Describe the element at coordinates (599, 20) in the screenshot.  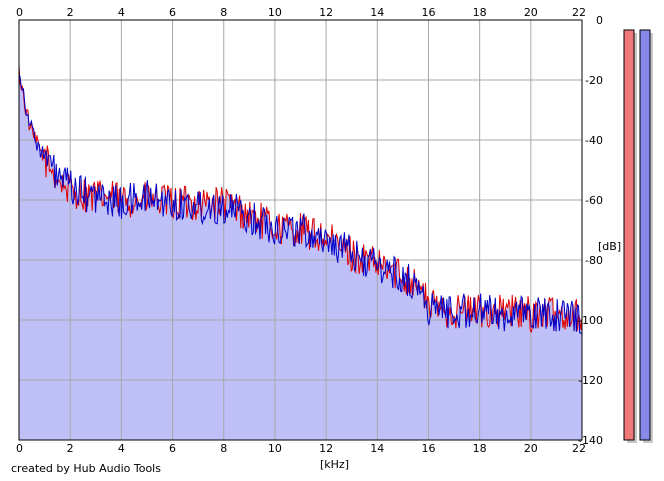
I see `y-tick-label: 0` at that location.